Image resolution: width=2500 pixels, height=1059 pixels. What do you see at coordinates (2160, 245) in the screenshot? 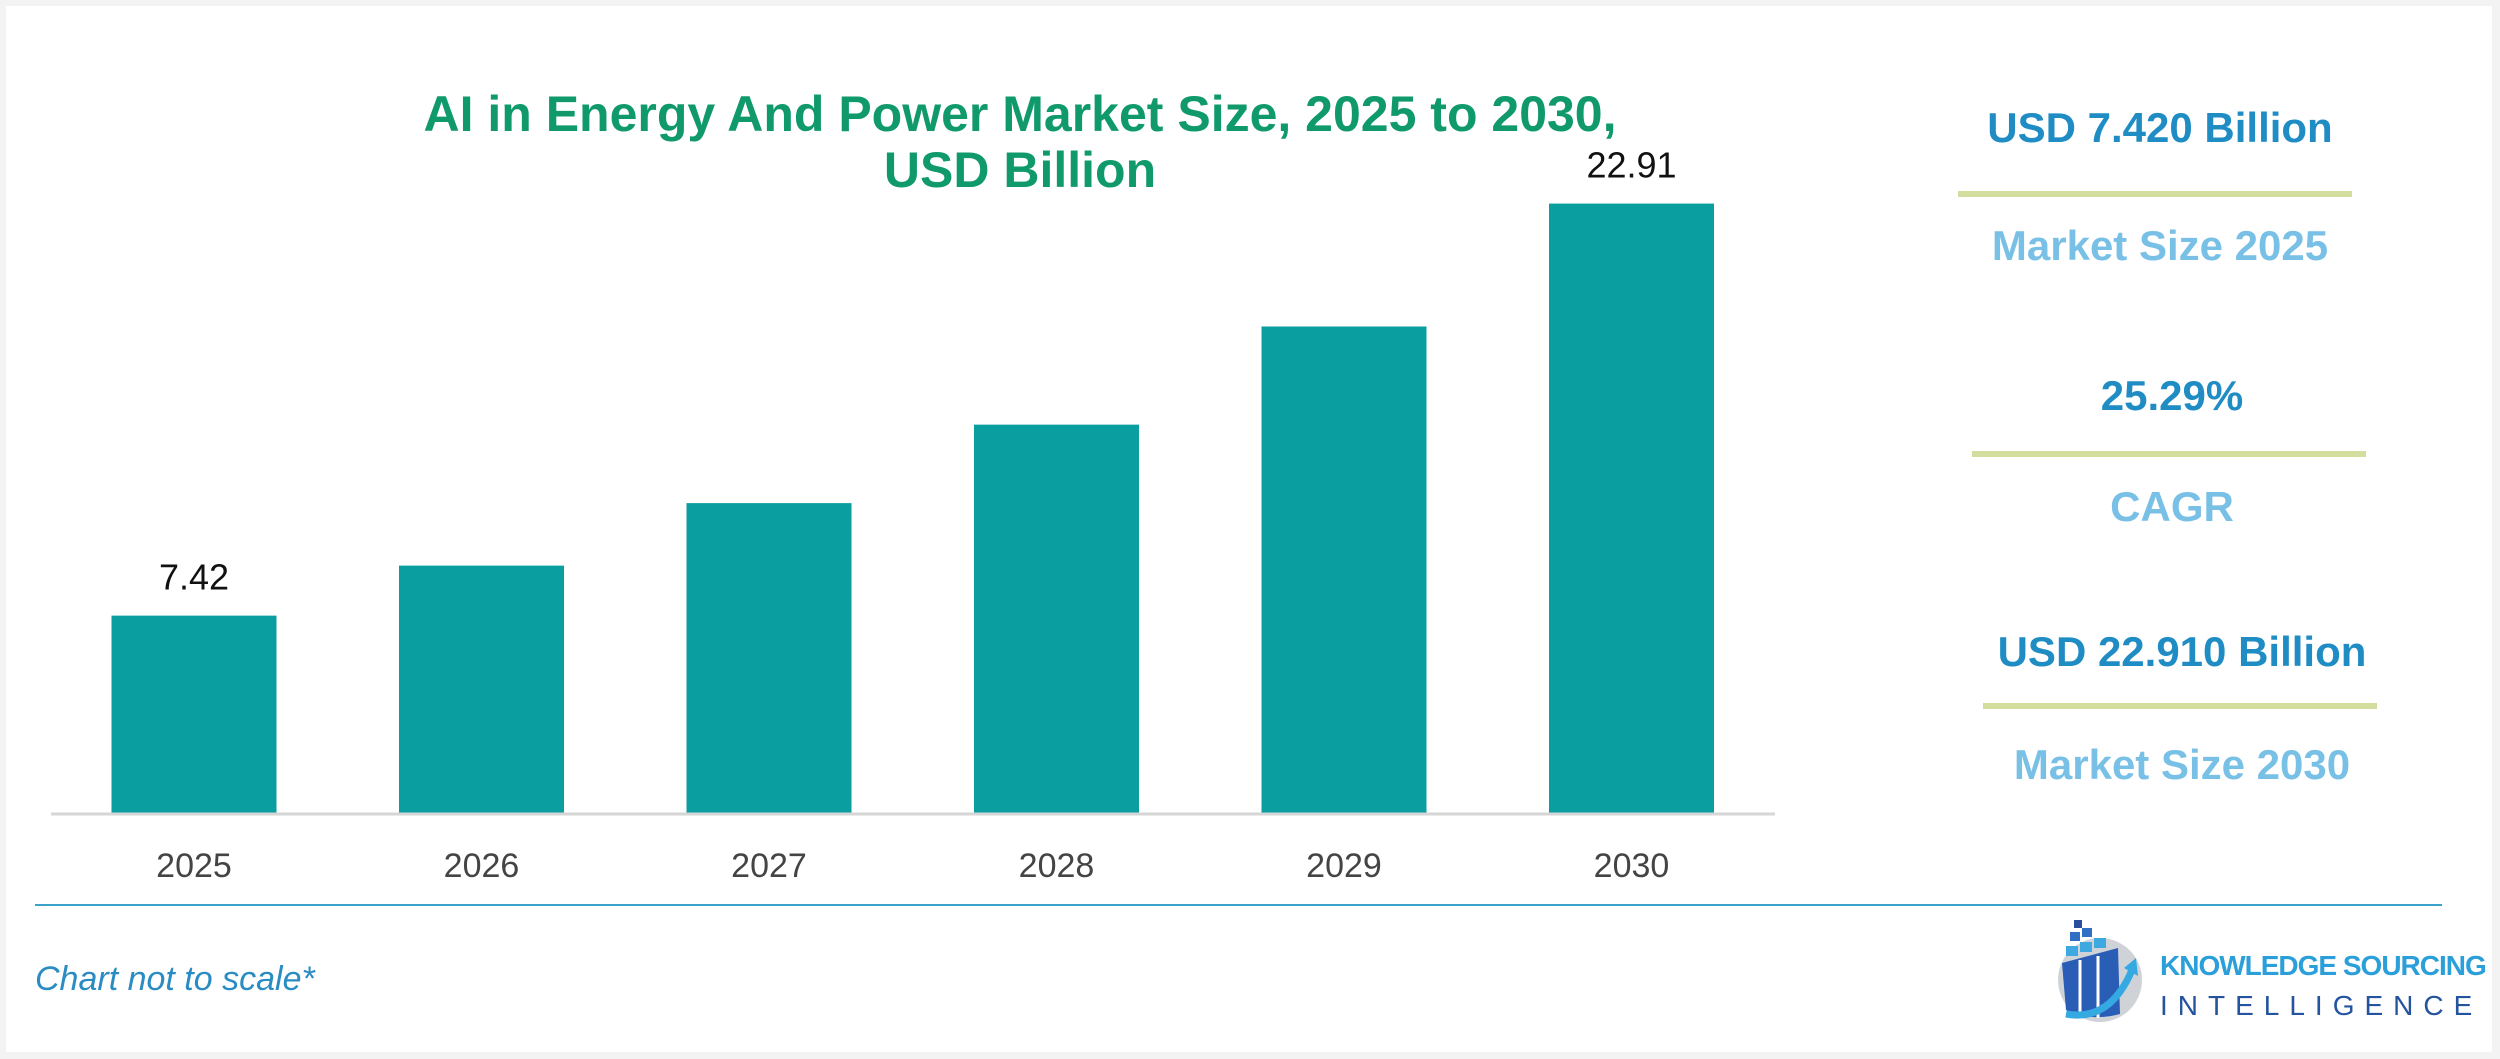
I see `kpi-market-size-2025-label: Market Size 2025` at bounding box center [2160, 245].